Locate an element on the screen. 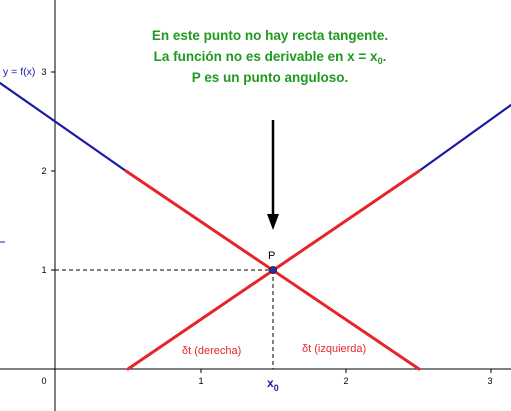 This screenshot has height=411, width=511. point-p-label: P is located at coordinates (271, 256).